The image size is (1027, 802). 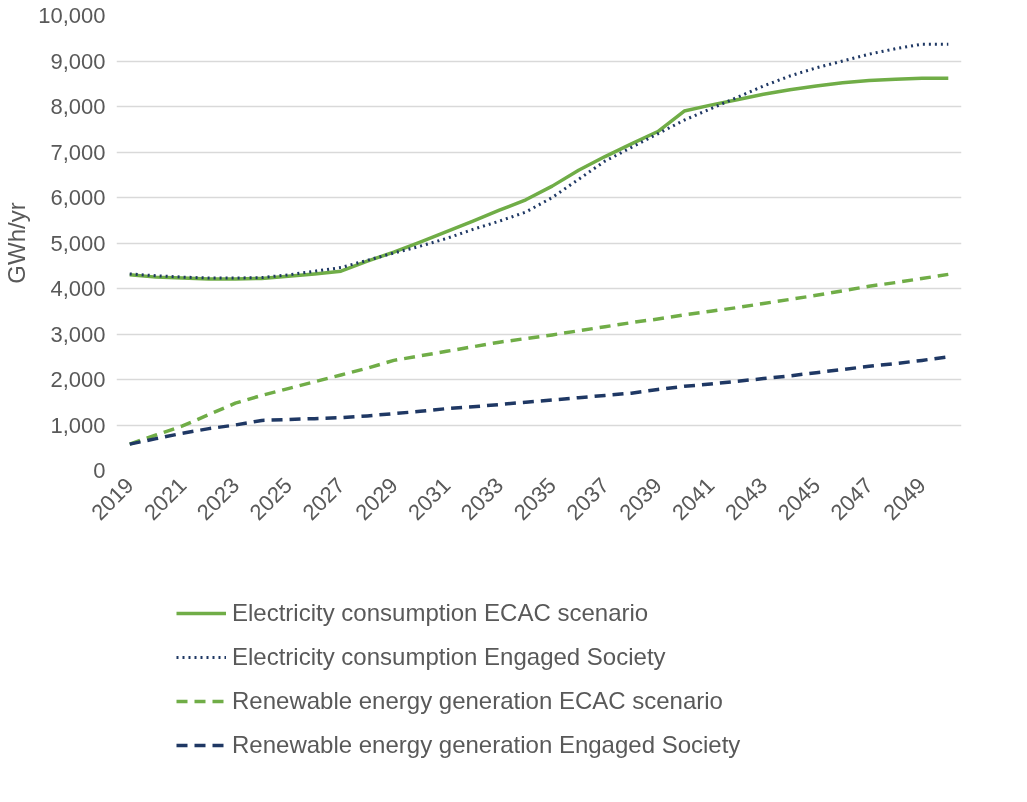 I want to click on y-tick-label: 7,000, so click(x=78, y=152).